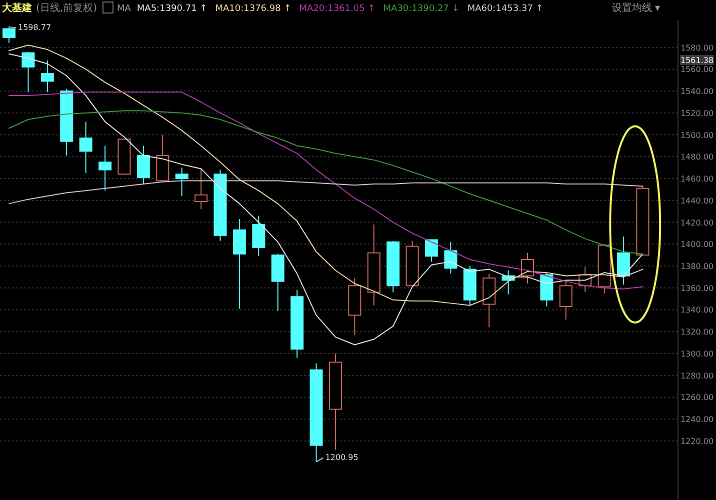  Describe the element at coordinates (337, 9) in the screenshot. I see `text: MA20:1361.05 ↑` at that location.